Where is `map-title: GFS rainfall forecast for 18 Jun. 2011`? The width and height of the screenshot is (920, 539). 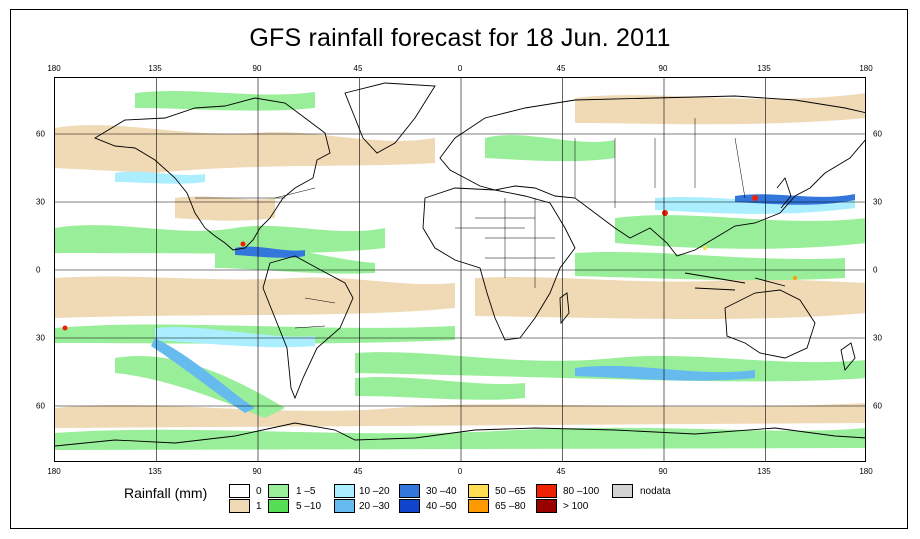 map-title: GFS rainfall forecast for 18 Jun. 2011 is located at coordinates (460, 38).